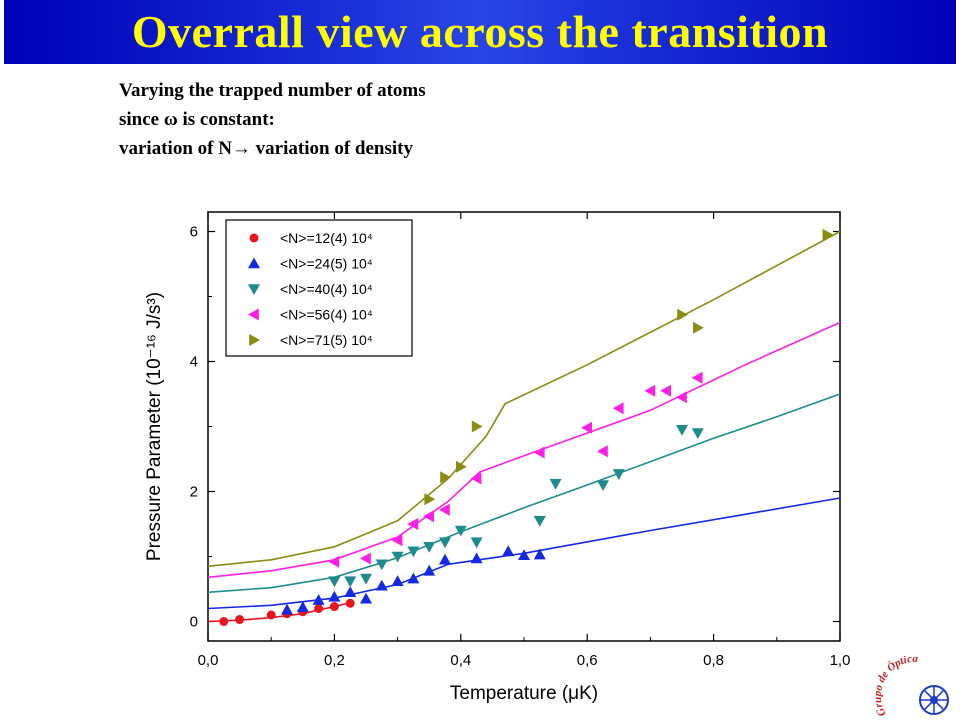  What do you see at coordinates (197, 119) in the screenshot?
I see `note-line-2: since ω is constant:` at bounding box center [197, 119].